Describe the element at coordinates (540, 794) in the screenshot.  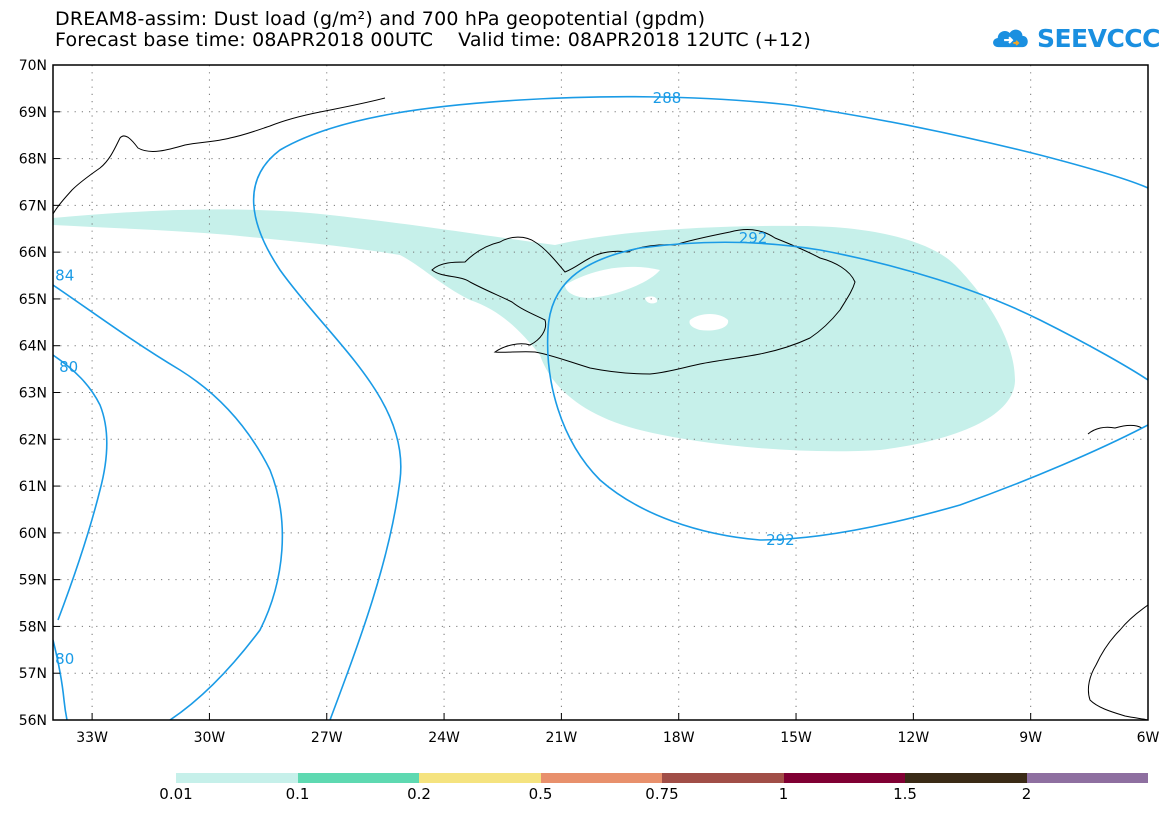
I see `colorbar-label: 0.5` at that location.